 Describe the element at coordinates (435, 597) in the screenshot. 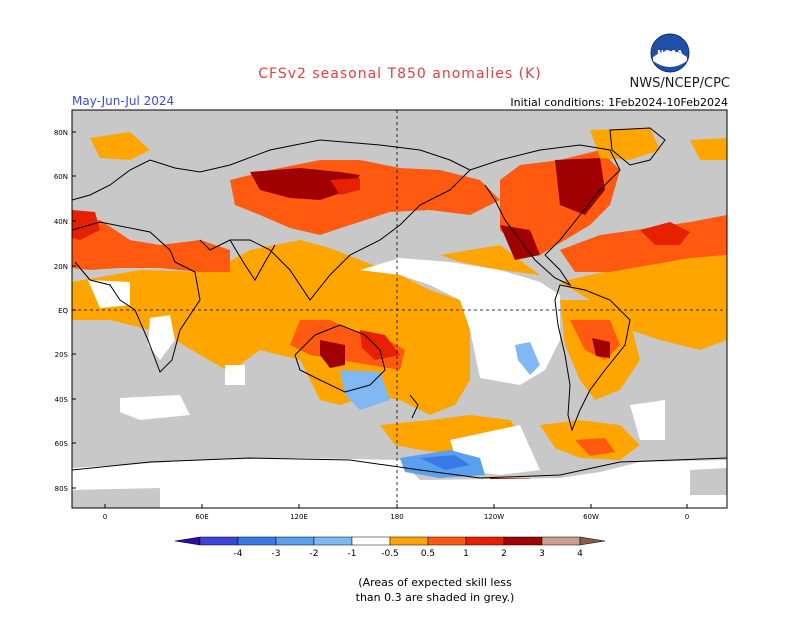

I see `note-line-2: than 0.3 are shaded in grey.)` at that location.